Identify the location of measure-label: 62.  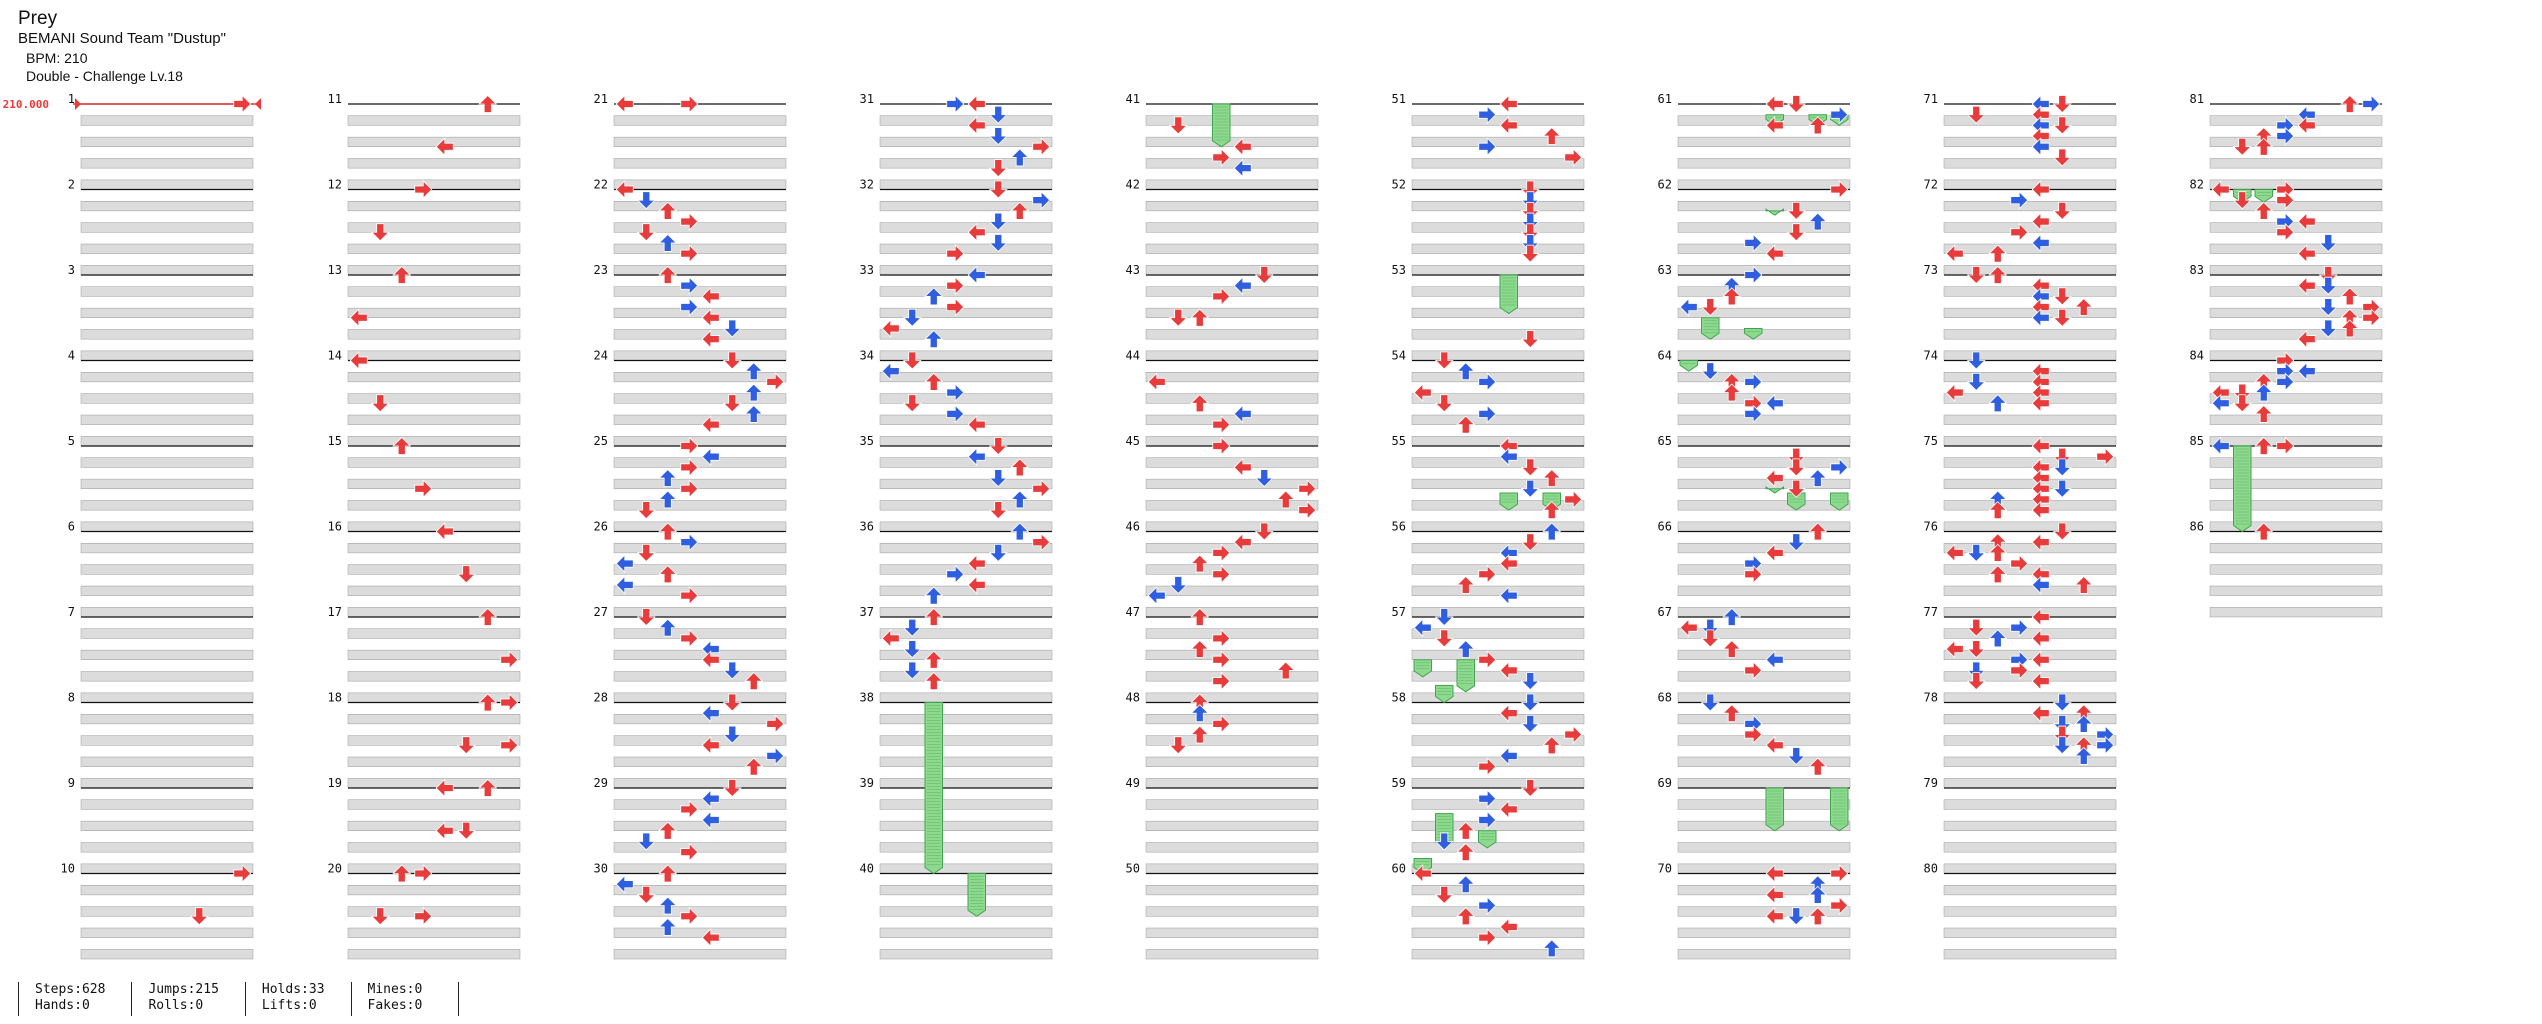
(1665, 185).